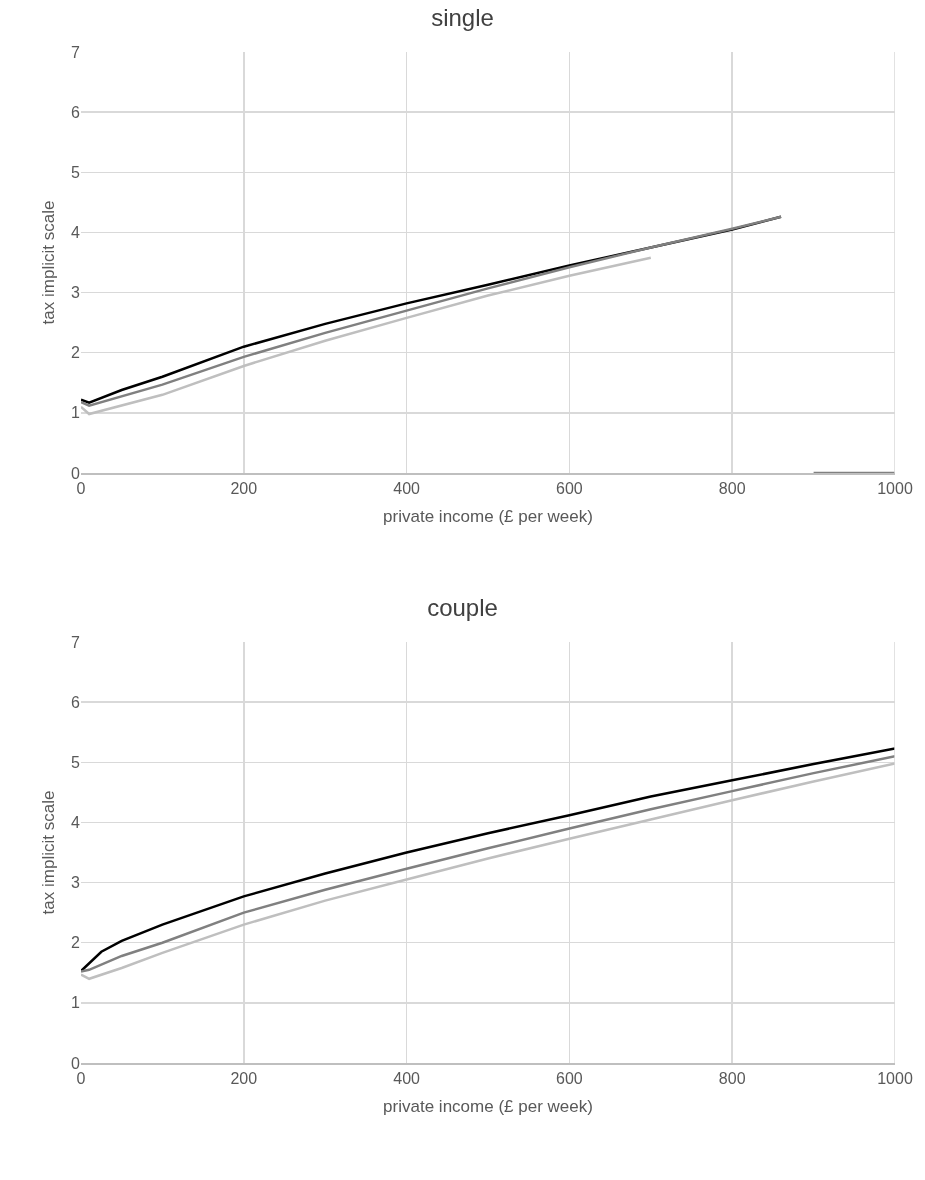  What do you see at coordinates (462, 17) in the screenshot?
I see `chart-title: single` at bounding box center [462, 17].